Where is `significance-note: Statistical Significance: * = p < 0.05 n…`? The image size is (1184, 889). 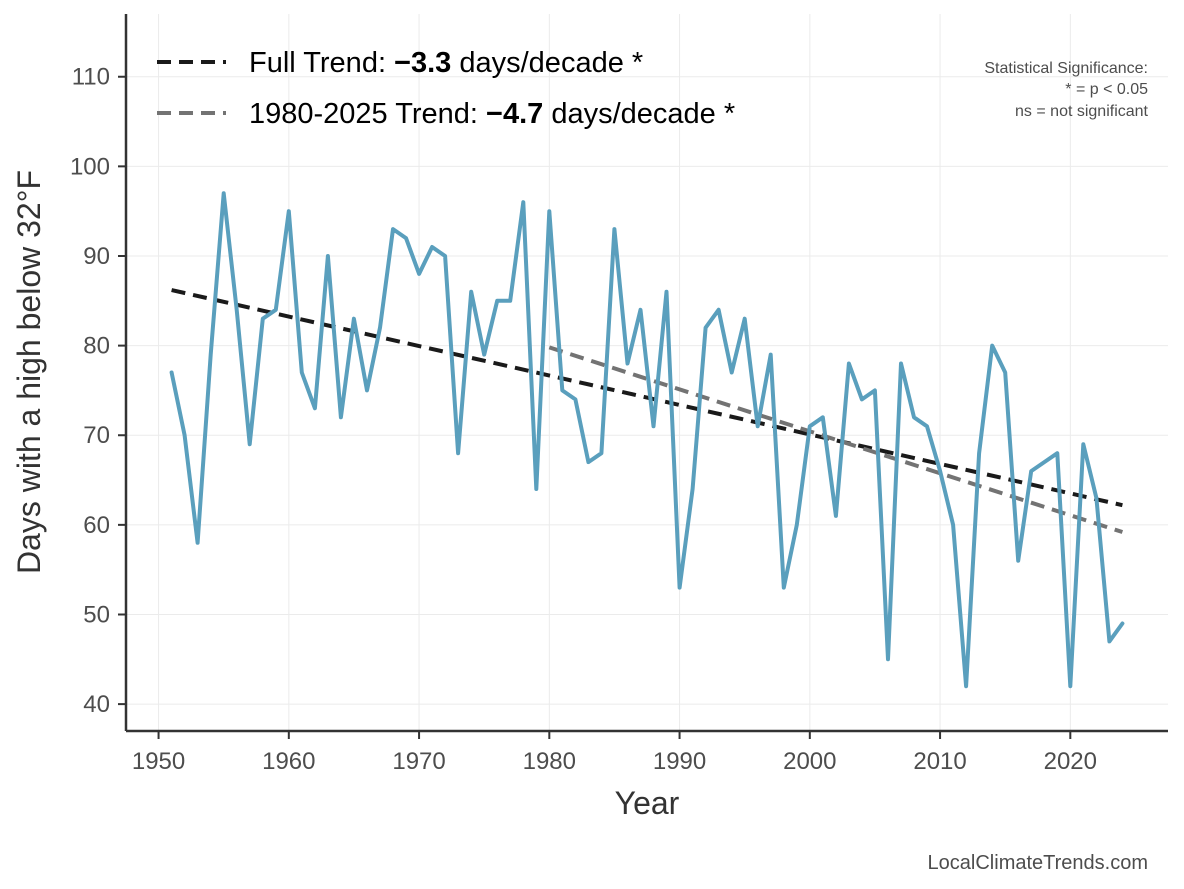 significance-note: Statistical Significance: * = p < 0.05 n… is located at coordinates (1066, 90).